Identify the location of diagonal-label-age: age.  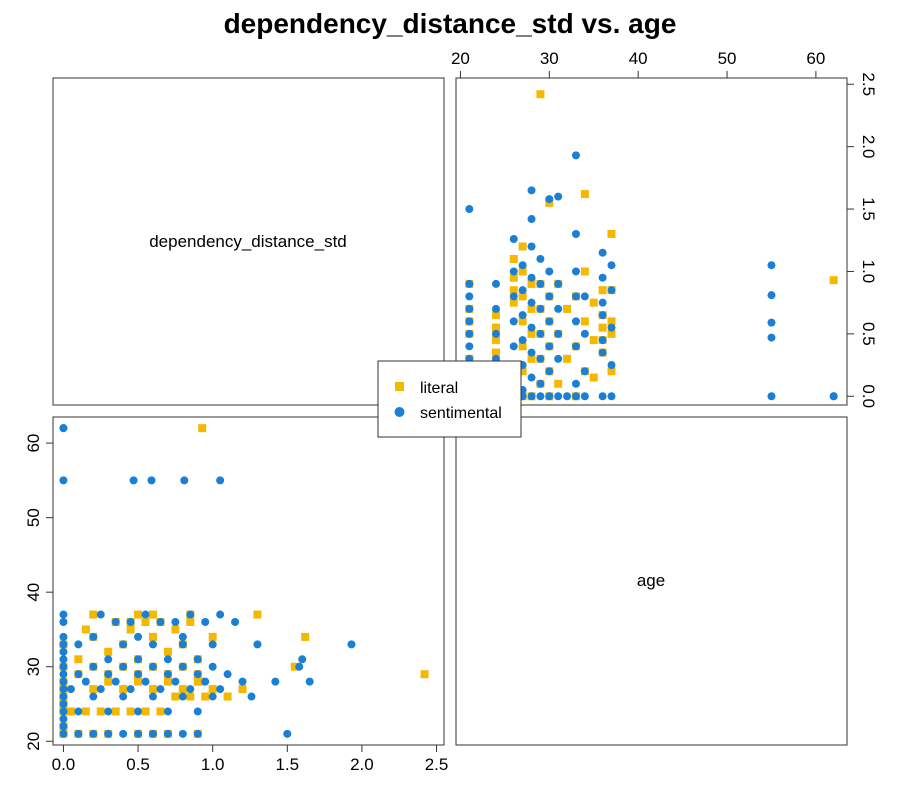
(651, 580).